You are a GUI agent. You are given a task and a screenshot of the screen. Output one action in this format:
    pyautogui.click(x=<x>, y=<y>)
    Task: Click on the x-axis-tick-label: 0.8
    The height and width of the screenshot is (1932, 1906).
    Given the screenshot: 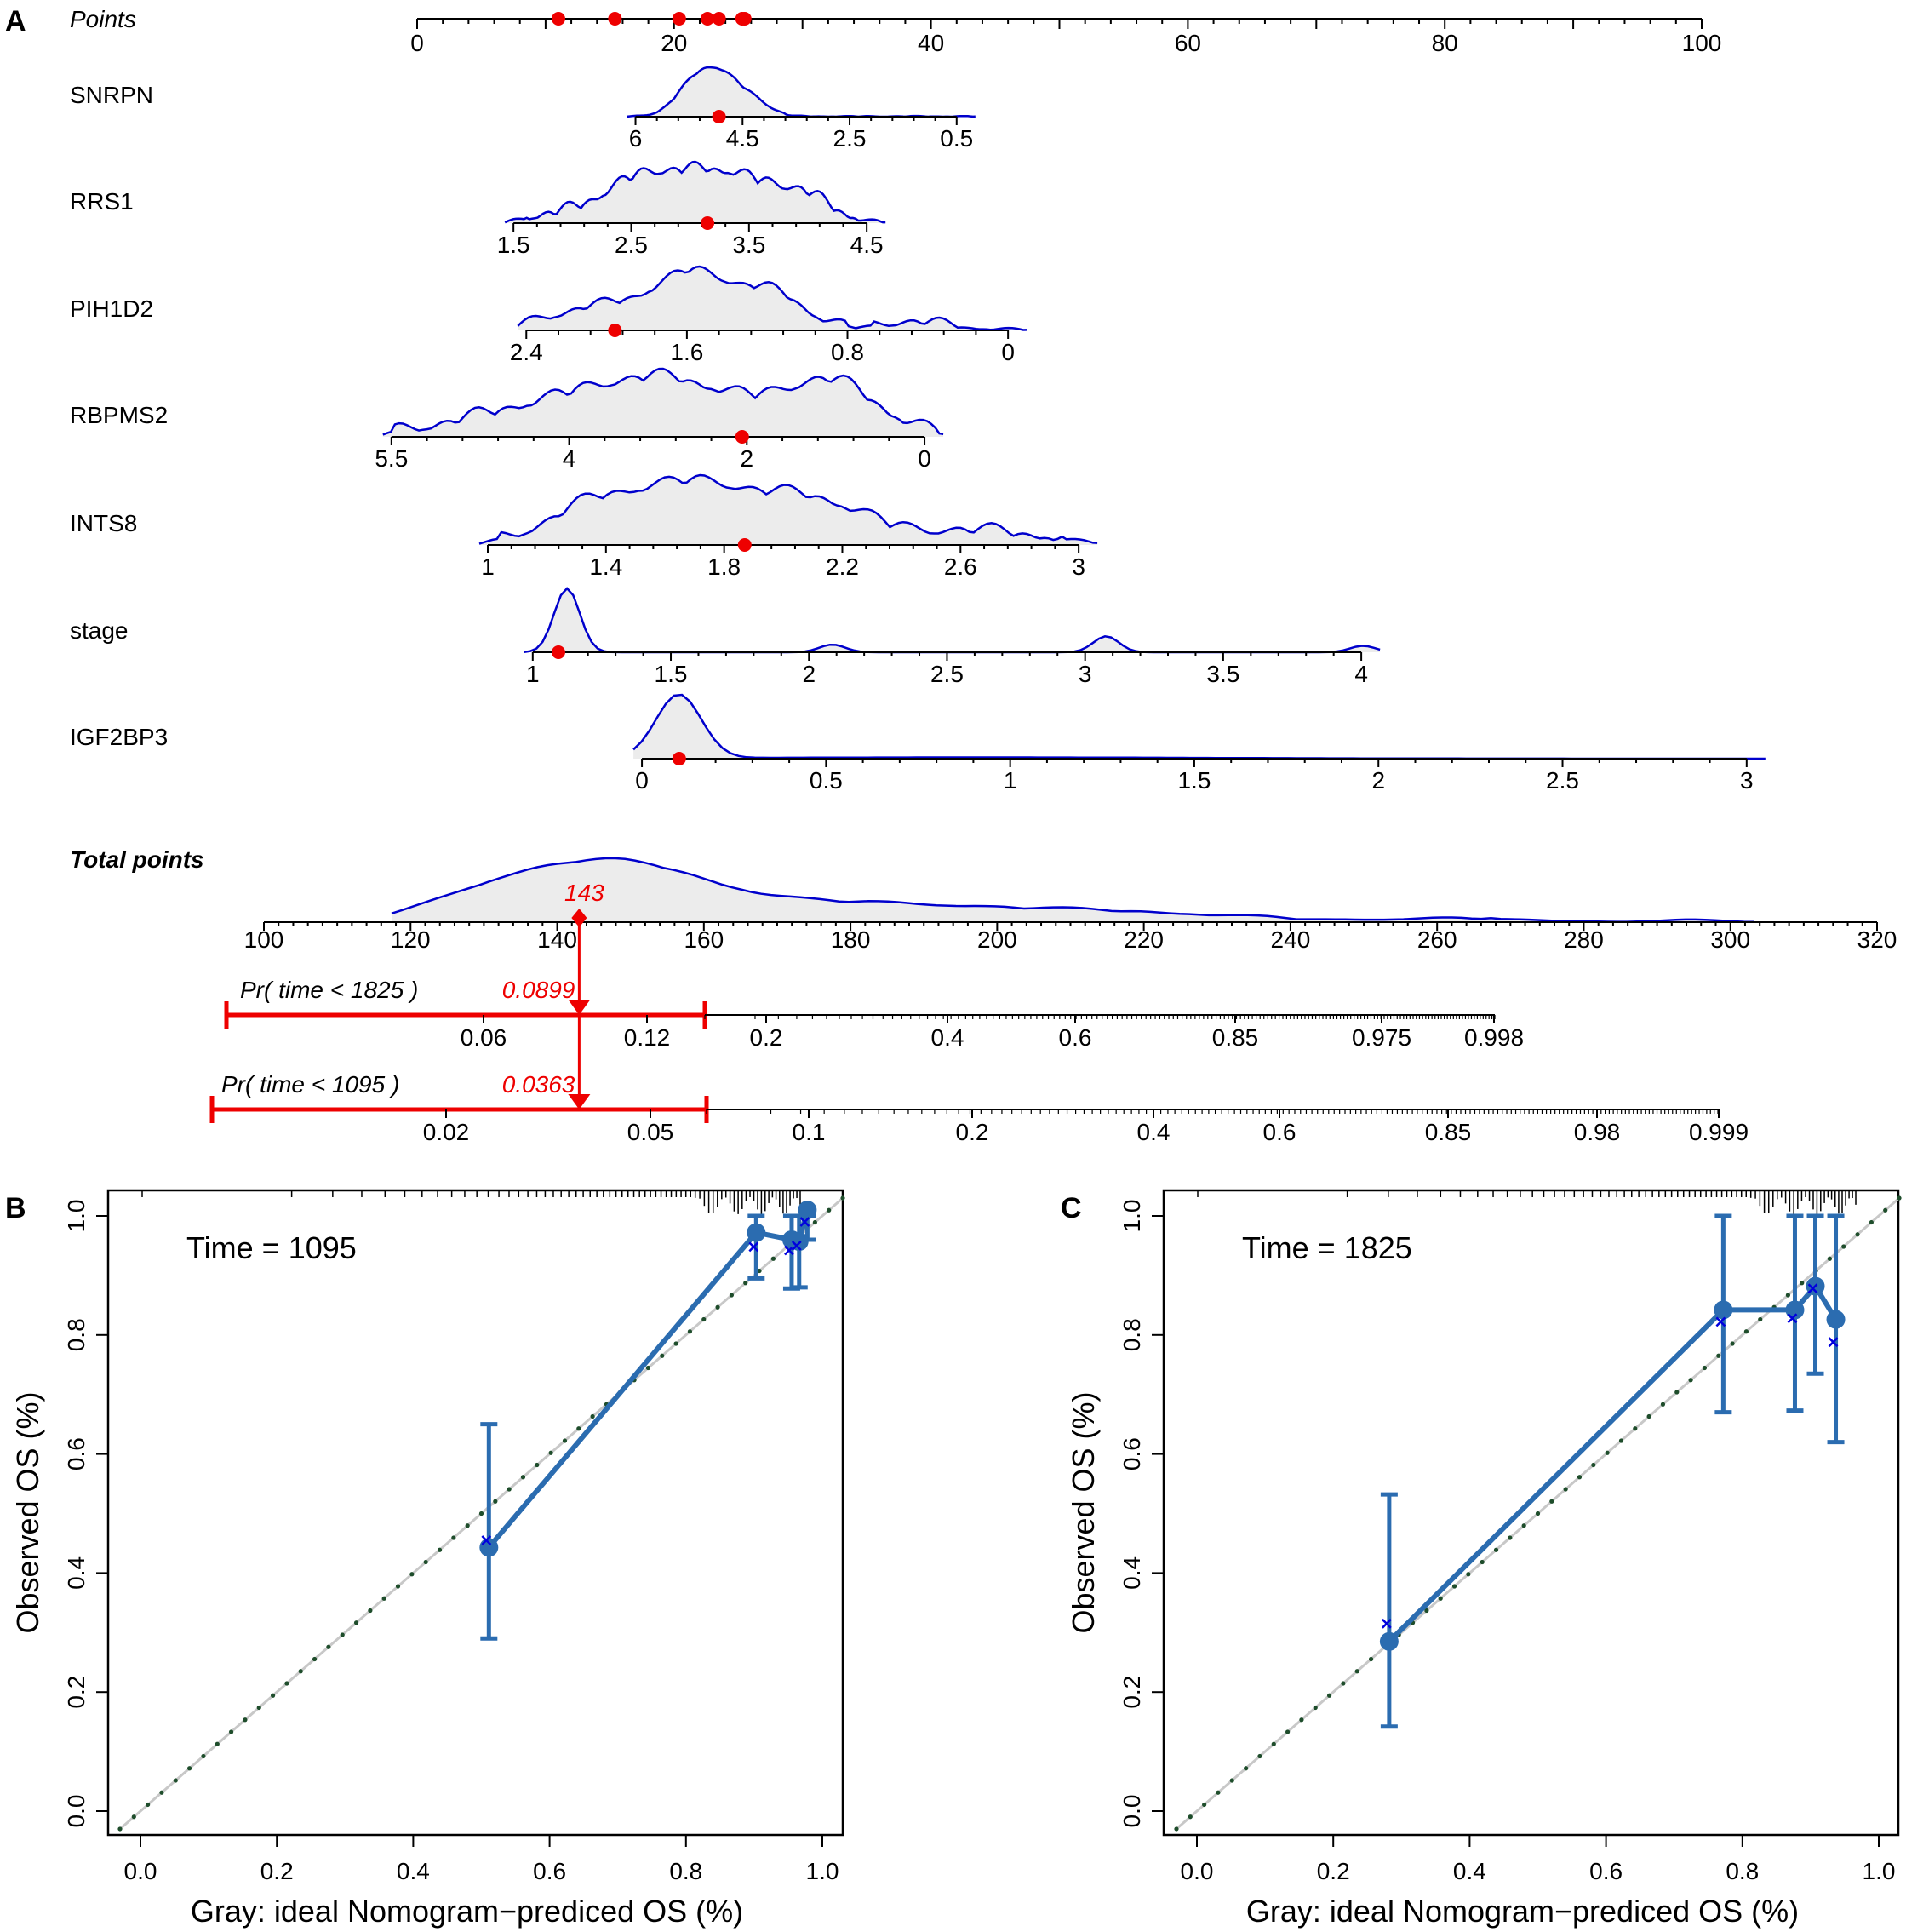 What is the action you would take?
    pyautogui.click(x=685, y=1871)
    